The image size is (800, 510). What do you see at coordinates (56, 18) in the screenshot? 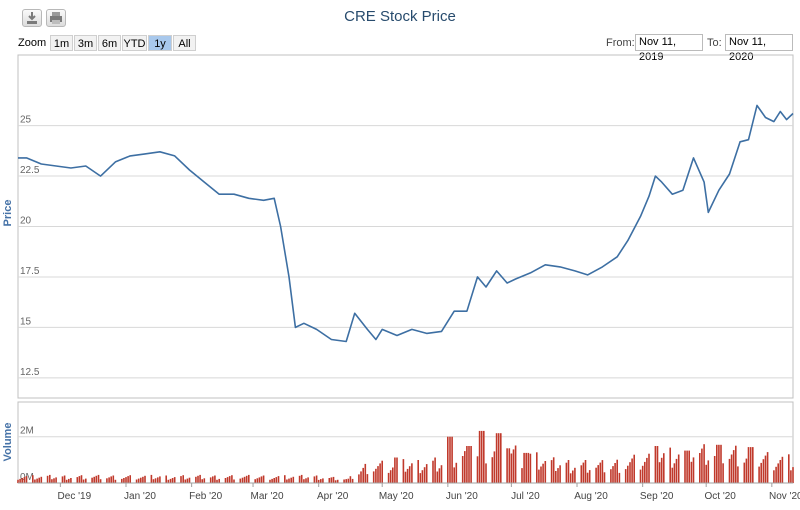
I see `print-button` at bounding box center [56, 18].